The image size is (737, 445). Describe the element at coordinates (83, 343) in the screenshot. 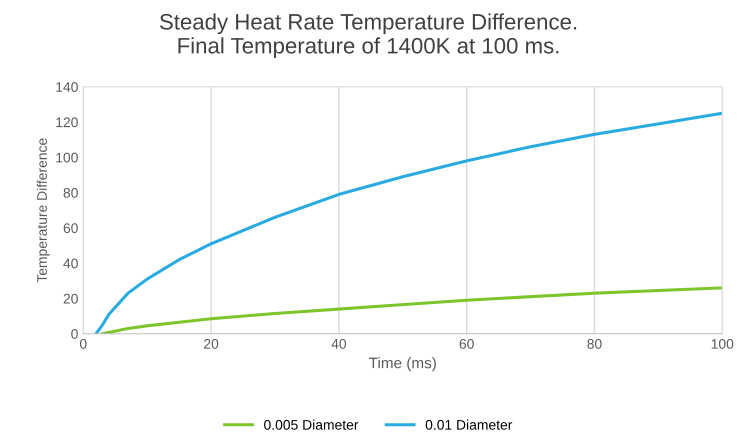

I see `x-tick-label: 0` at that location.